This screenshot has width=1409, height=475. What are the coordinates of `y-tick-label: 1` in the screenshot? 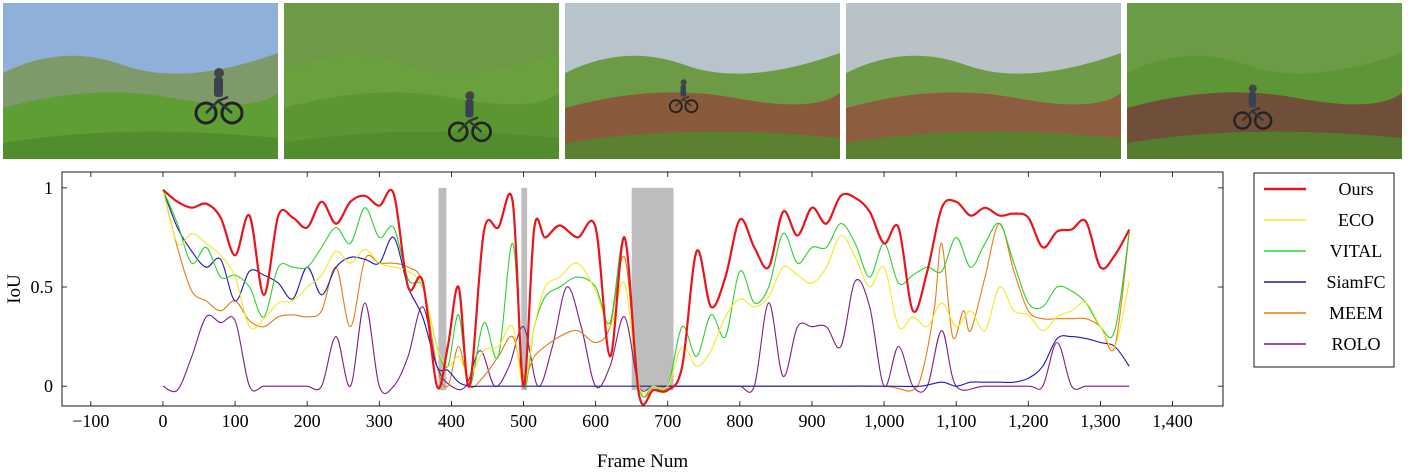 It's located at (48, 188).